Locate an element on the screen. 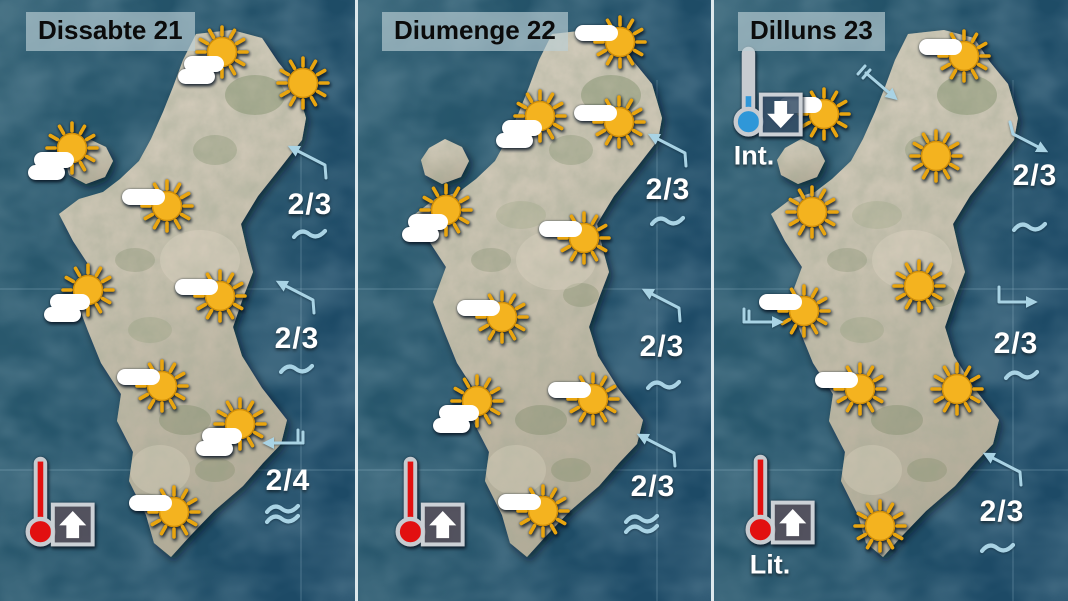 The height and width of the screenshot is (601, 1068). day-label: Dilluns 23 is located at coordinates (811, 30).